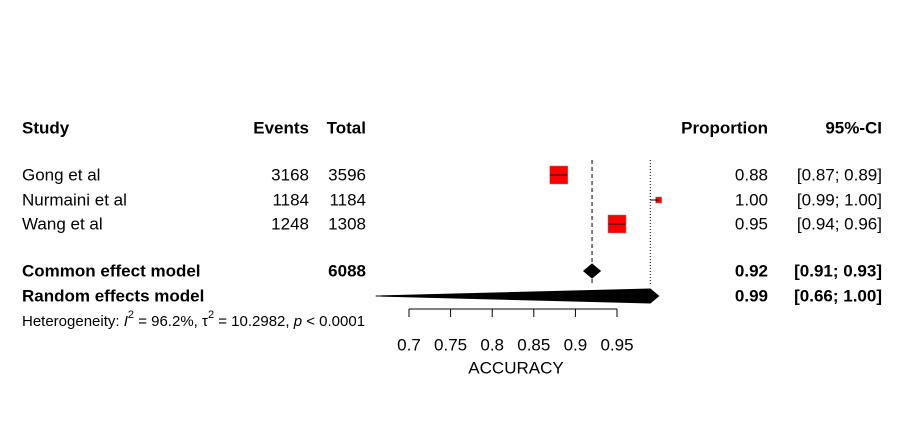 This screenshot has width=906, height=445. I want to click on x-tick-label: 0.7, so click(409, 345).